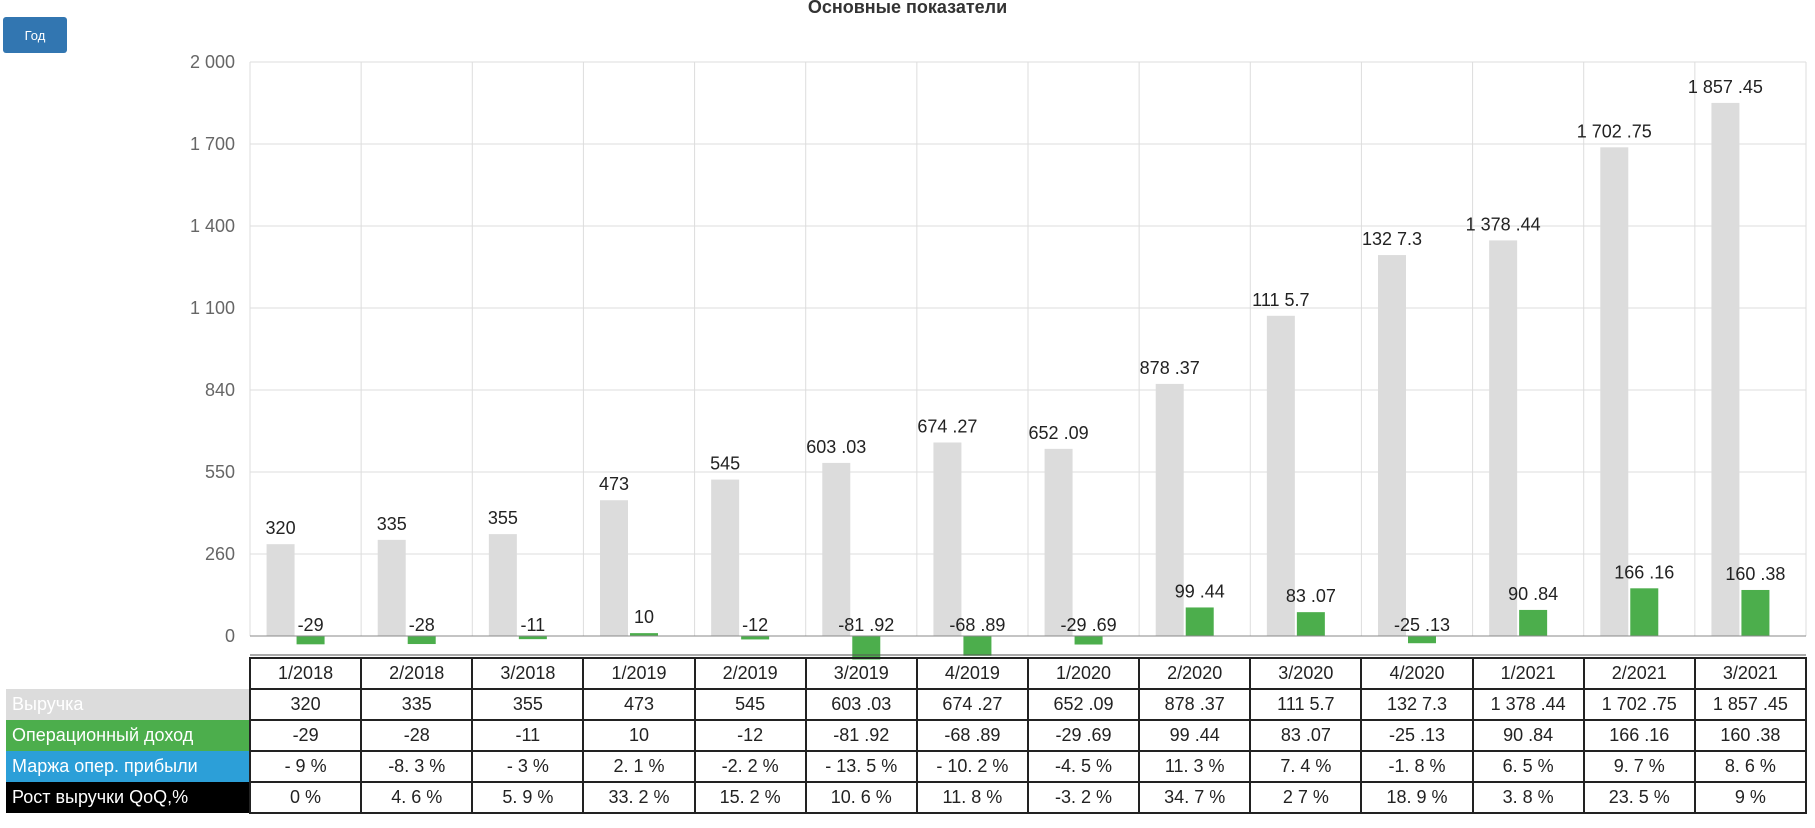  What do you see at coordinates (311, 625) in the screenshot?
I see `data-label-operating-income: -29` at bounding box center [311, 625].